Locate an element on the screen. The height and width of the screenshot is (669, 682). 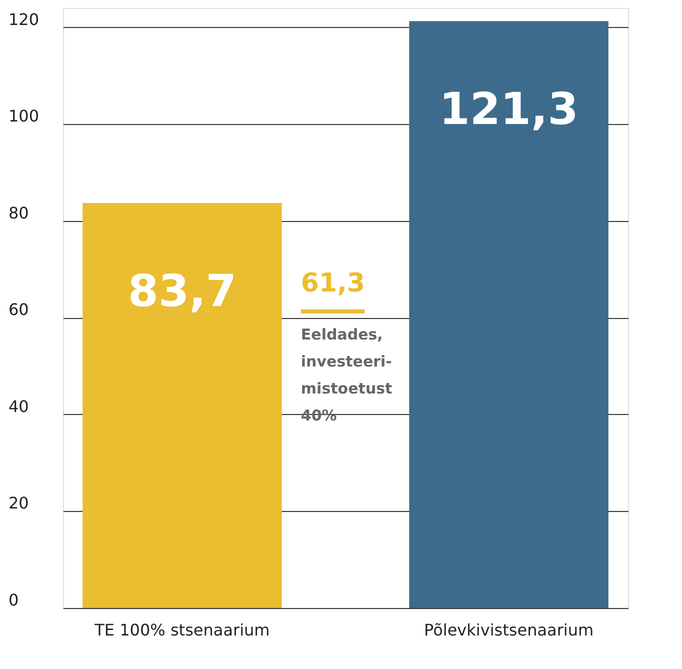
y-tick-label: 40 is located at coordinates (18, 406).